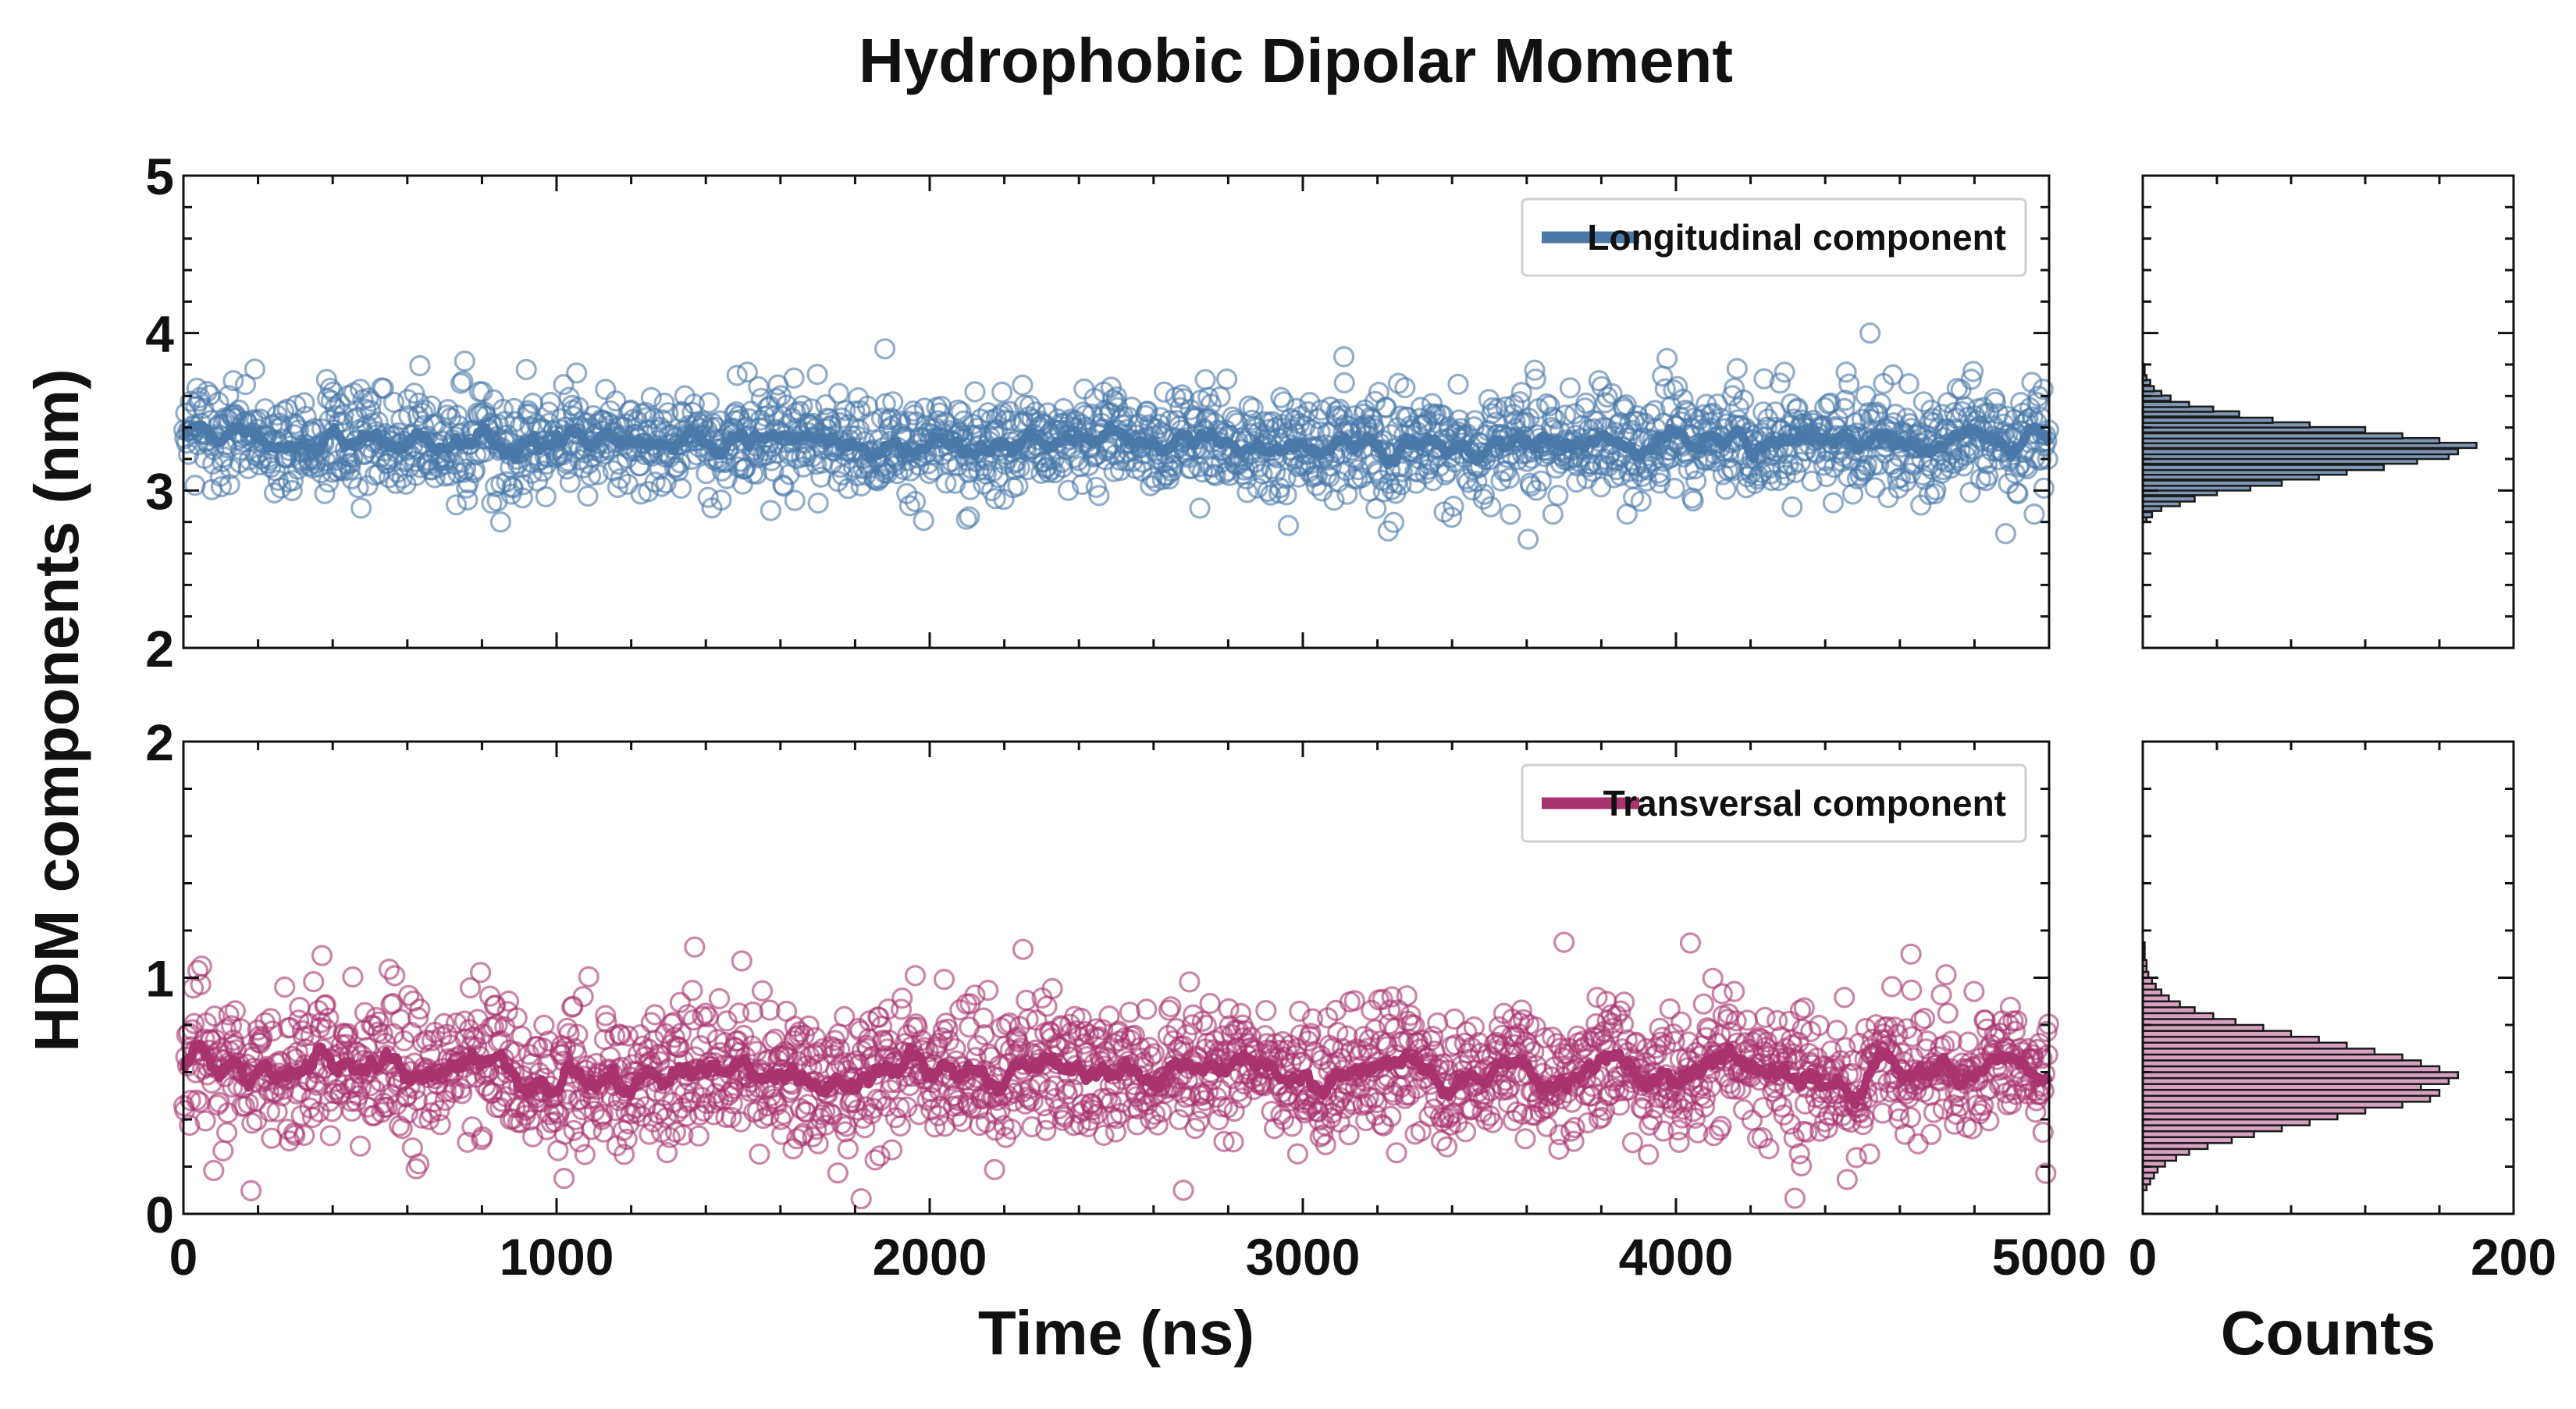 This screenshot has height=1409, width=2576. What do you see at coordinates (2300, 1066) in the screenshot?
I see `transversal-histogram-bars` at bounding box center [2300, 1066].